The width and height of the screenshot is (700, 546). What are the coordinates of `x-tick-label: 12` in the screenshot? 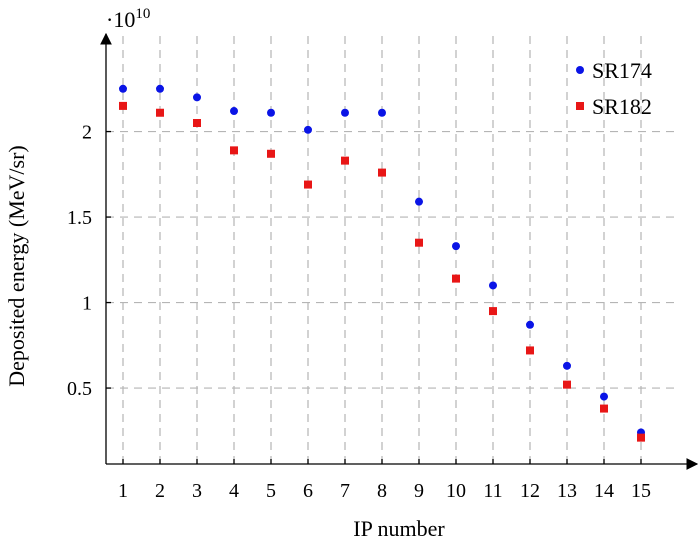 It's located at (530, 491).